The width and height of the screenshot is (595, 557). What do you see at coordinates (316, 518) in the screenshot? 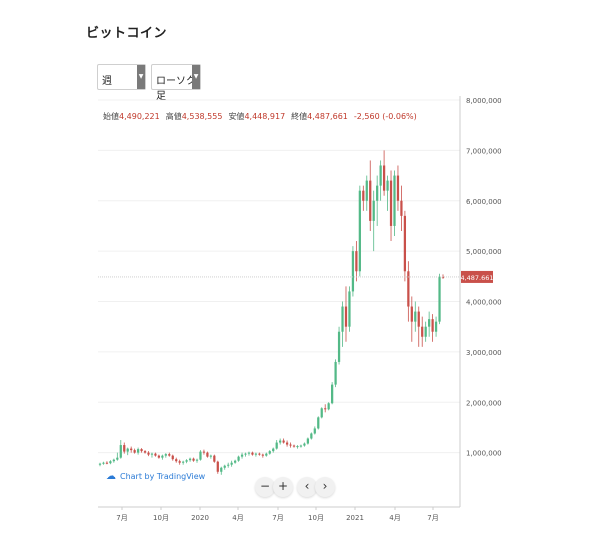
I see `x-tick-label: 10月` at bounding box center [316, 518].